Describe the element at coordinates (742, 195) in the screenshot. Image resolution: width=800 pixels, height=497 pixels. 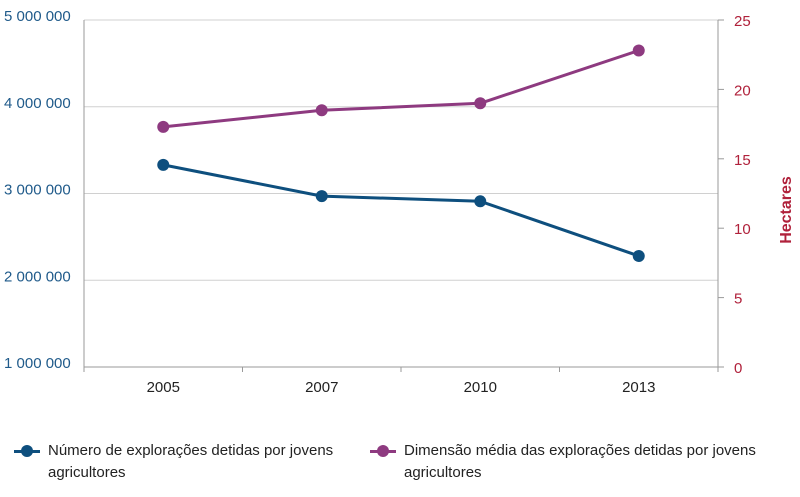
I see `right-axis-ticks: 0 5 10 15 20 25` at that location.